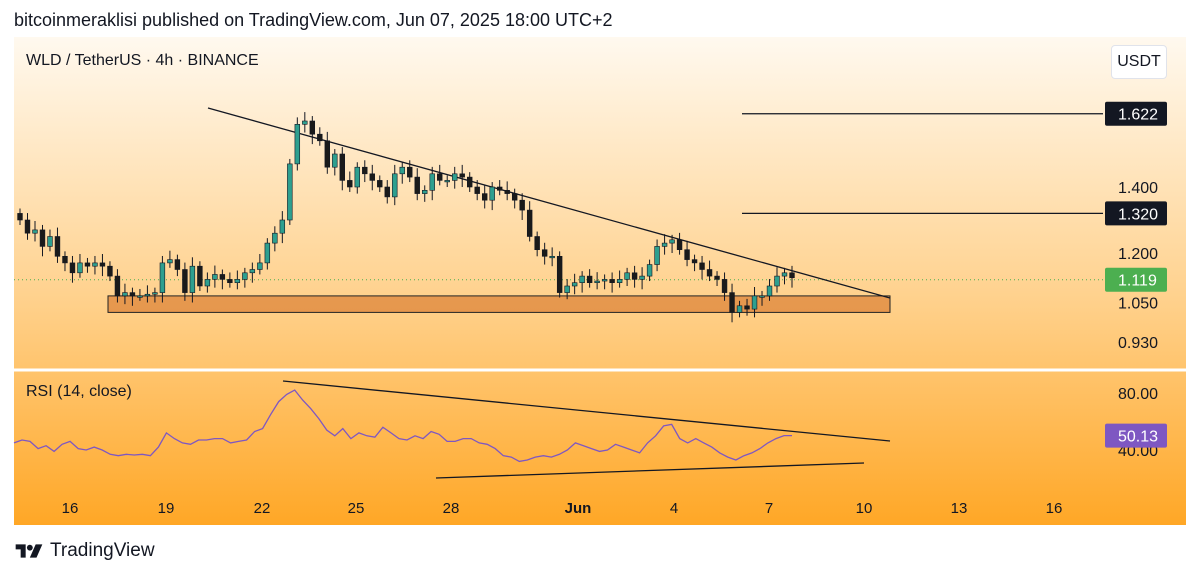 This screenshot has height=577, width=1200. I want to click on price-tick-label: 1.400, so click(1138, 188).